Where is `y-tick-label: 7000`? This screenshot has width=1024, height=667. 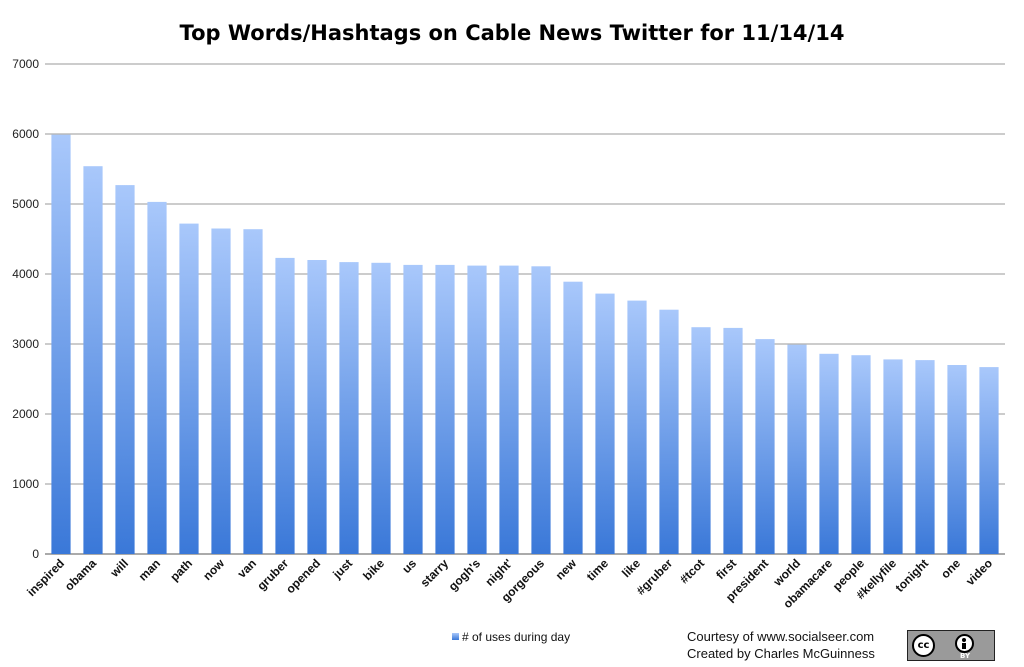 y-tick-label: 7000 is located at coordinates (25, 64).